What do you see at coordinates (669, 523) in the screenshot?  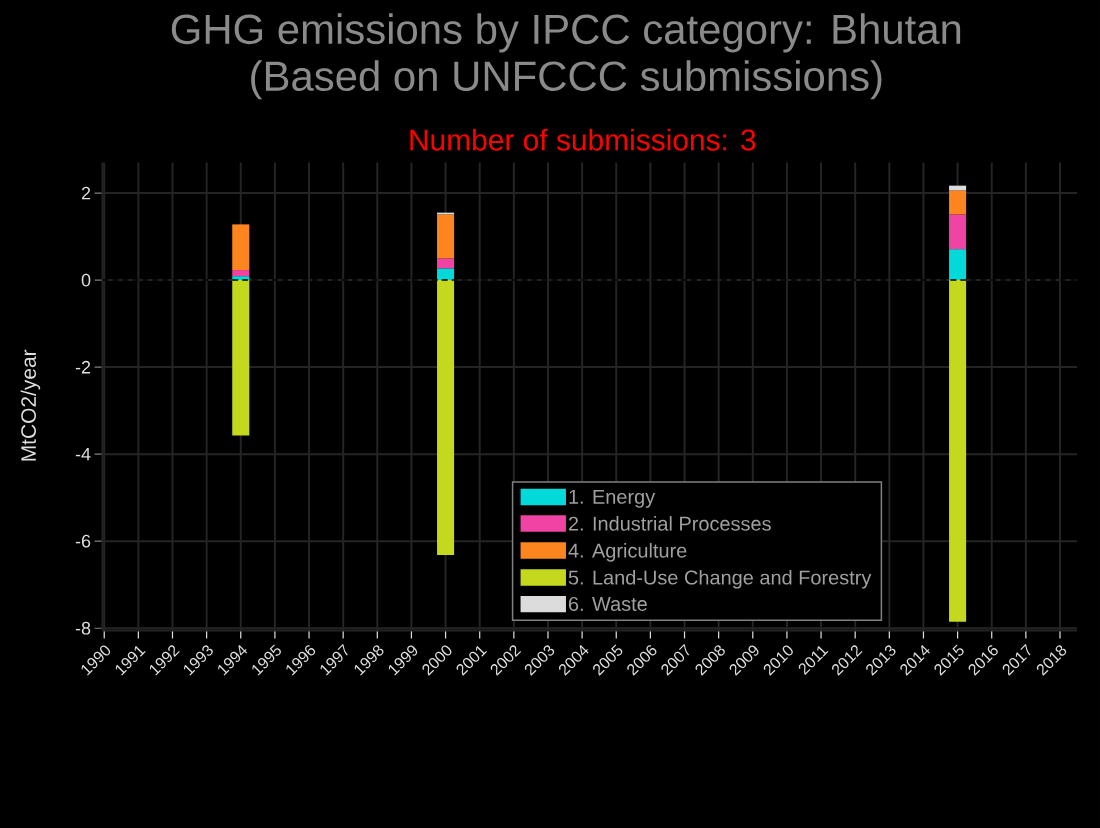 I see `legend-label: 2. Industrial Processes` at bounding box center [669, 523].